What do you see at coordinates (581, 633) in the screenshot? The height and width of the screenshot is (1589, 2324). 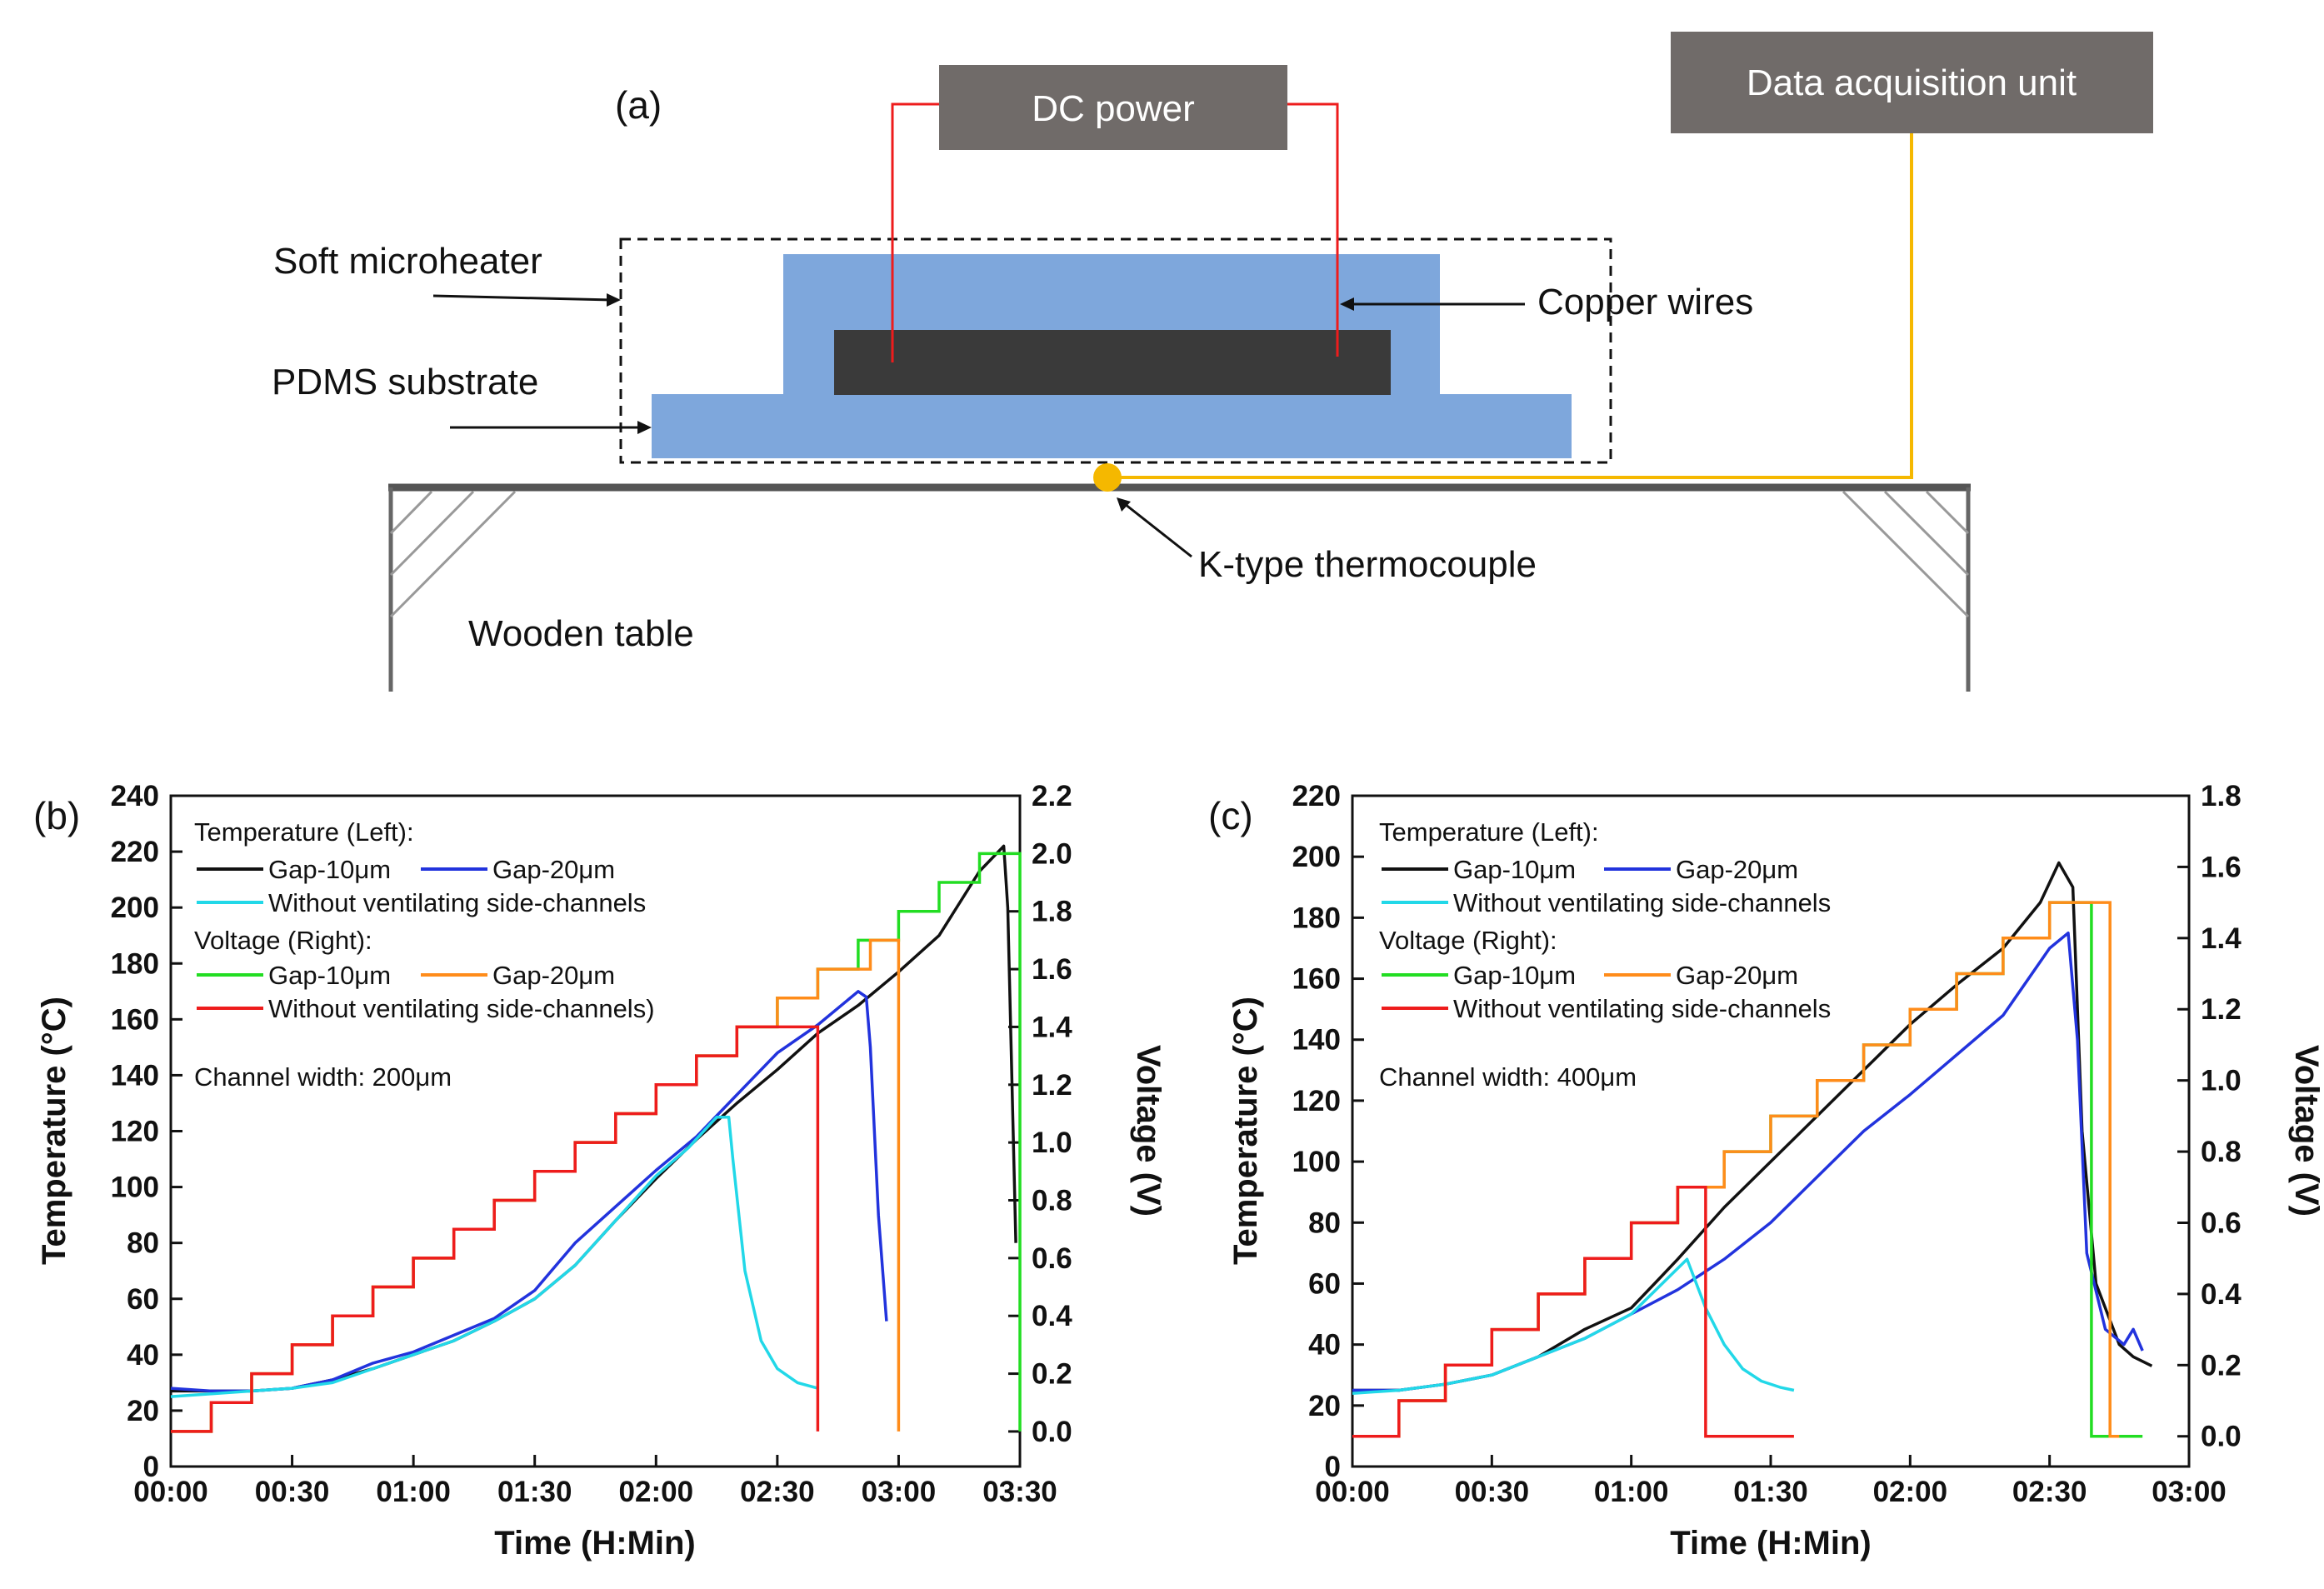 I see `wooden-table-label: Wooden table` at bounding box center [581, 633].